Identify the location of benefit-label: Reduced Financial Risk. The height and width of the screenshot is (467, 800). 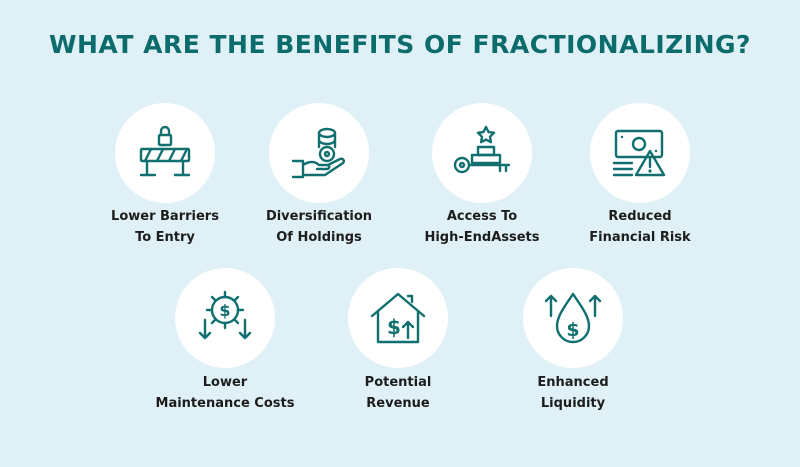
(640, 227).